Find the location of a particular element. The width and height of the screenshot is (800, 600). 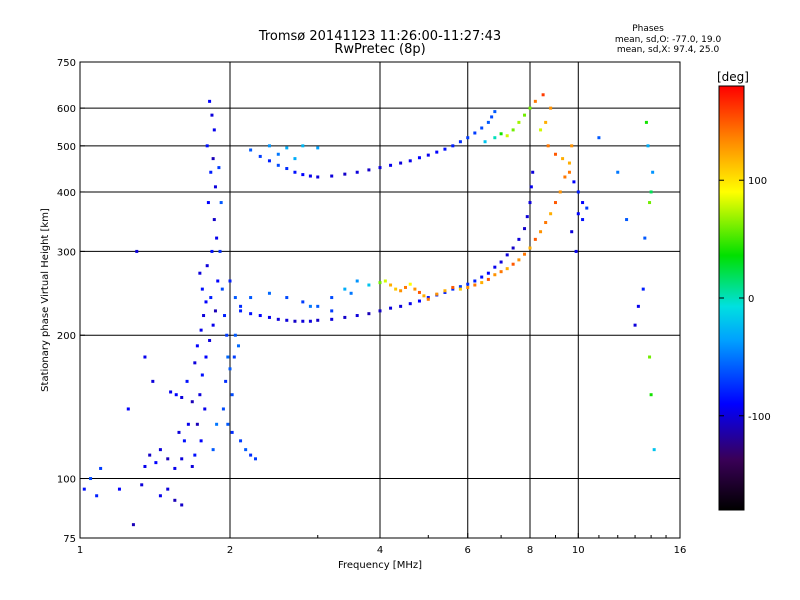

colorbar-label: [deg] is located at coordinates (733, 77).